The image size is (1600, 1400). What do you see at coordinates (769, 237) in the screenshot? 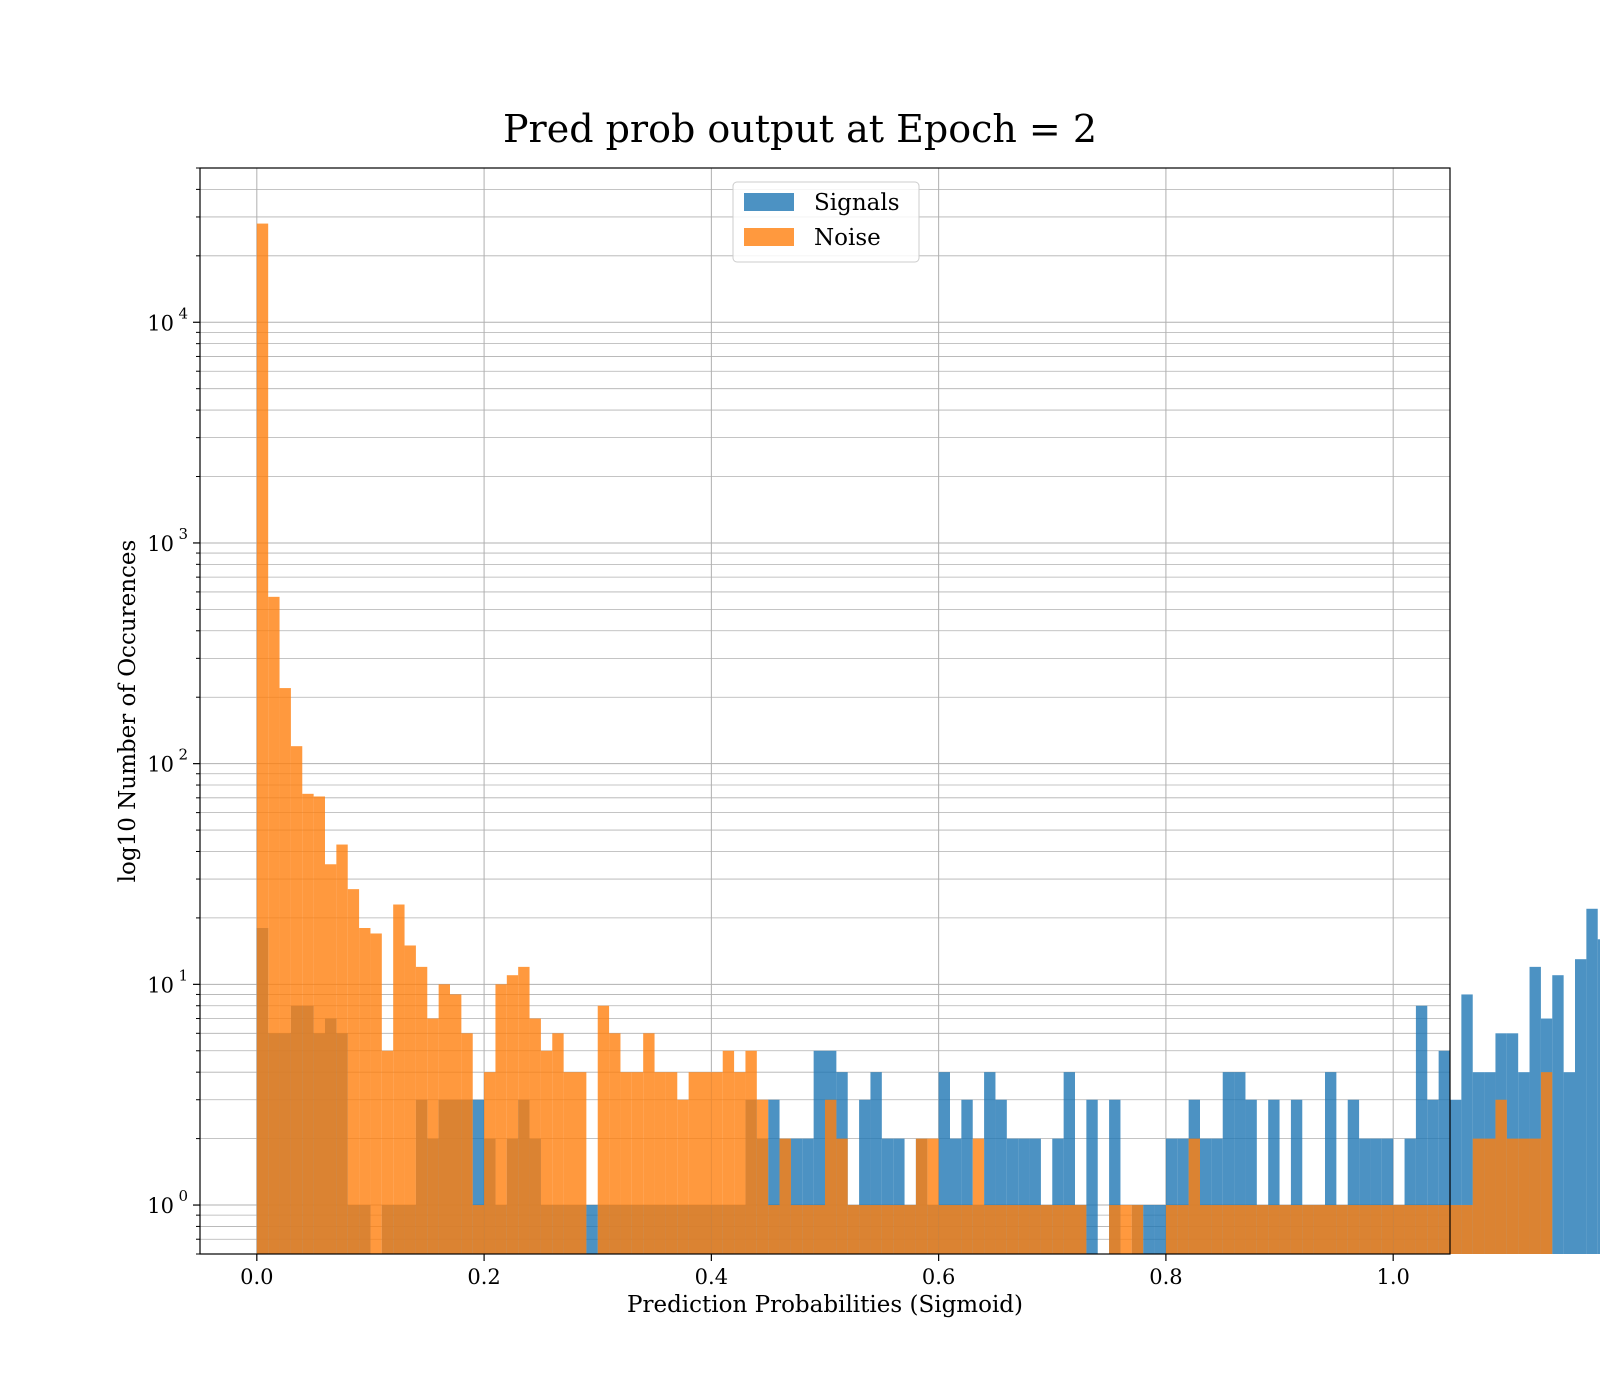
I see `legend-swatch-noise` at bounding box center [769, 237].